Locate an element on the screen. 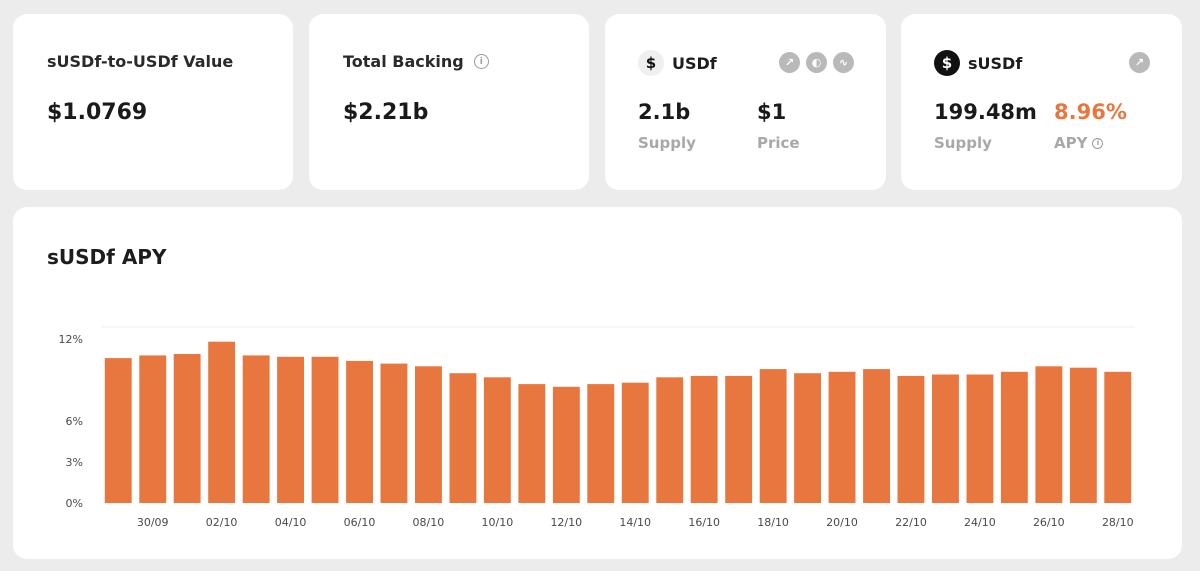 This screenshot has width=1200, height=571. susdf-supply-stat: 199.48m Supply is located at coordinates (985, 126).